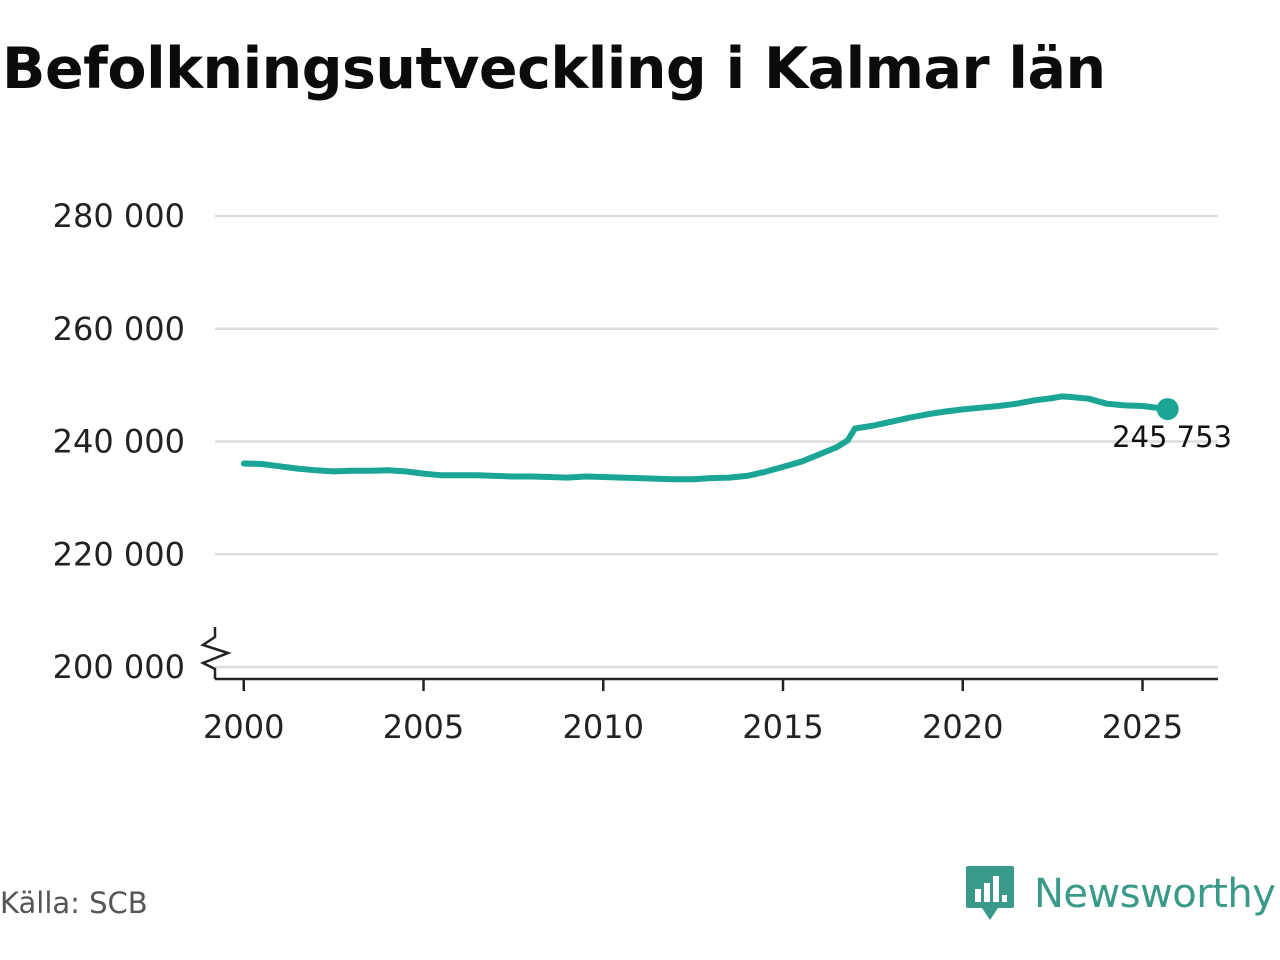 The width and height of the screenshot is (1280, 960). Describe the element at coordinates (693, 727) in the screenshot. I see `x-axis-labels: 2000 2005 2010 2015 2020 2025` at that location.